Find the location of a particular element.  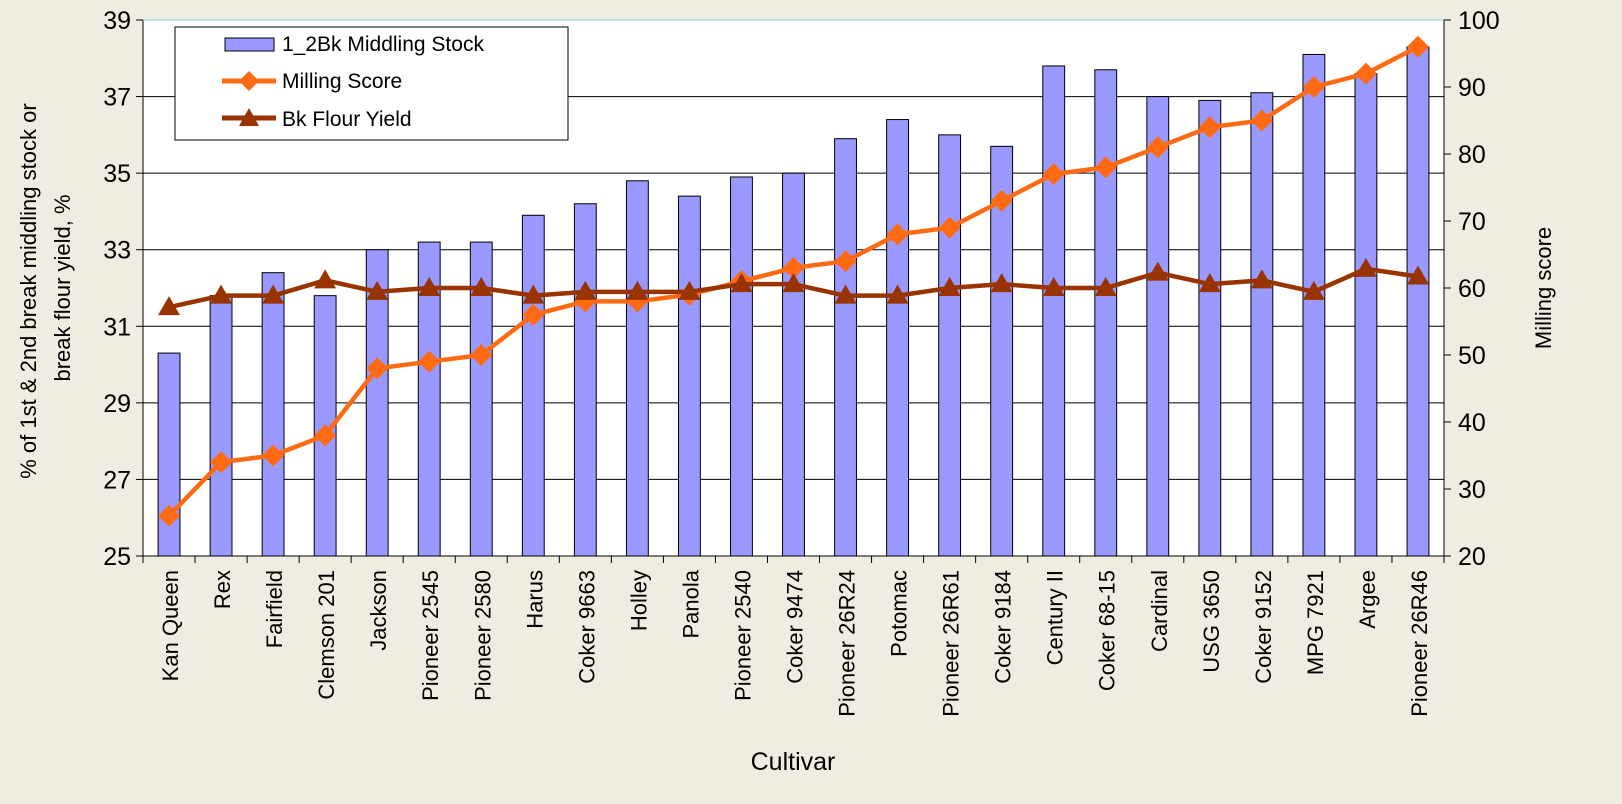

point-bk-flour-yield-jackson is located at coordinates (377, 290).